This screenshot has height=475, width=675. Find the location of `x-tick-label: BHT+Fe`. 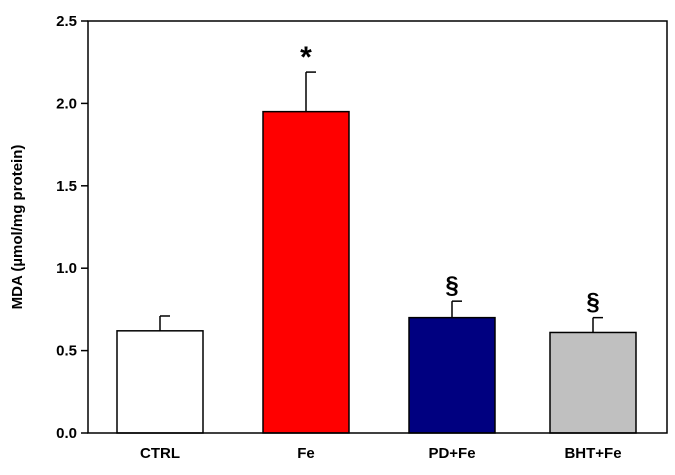

x-tick-label: BHT+Fe is located at coordinates (592, 453).